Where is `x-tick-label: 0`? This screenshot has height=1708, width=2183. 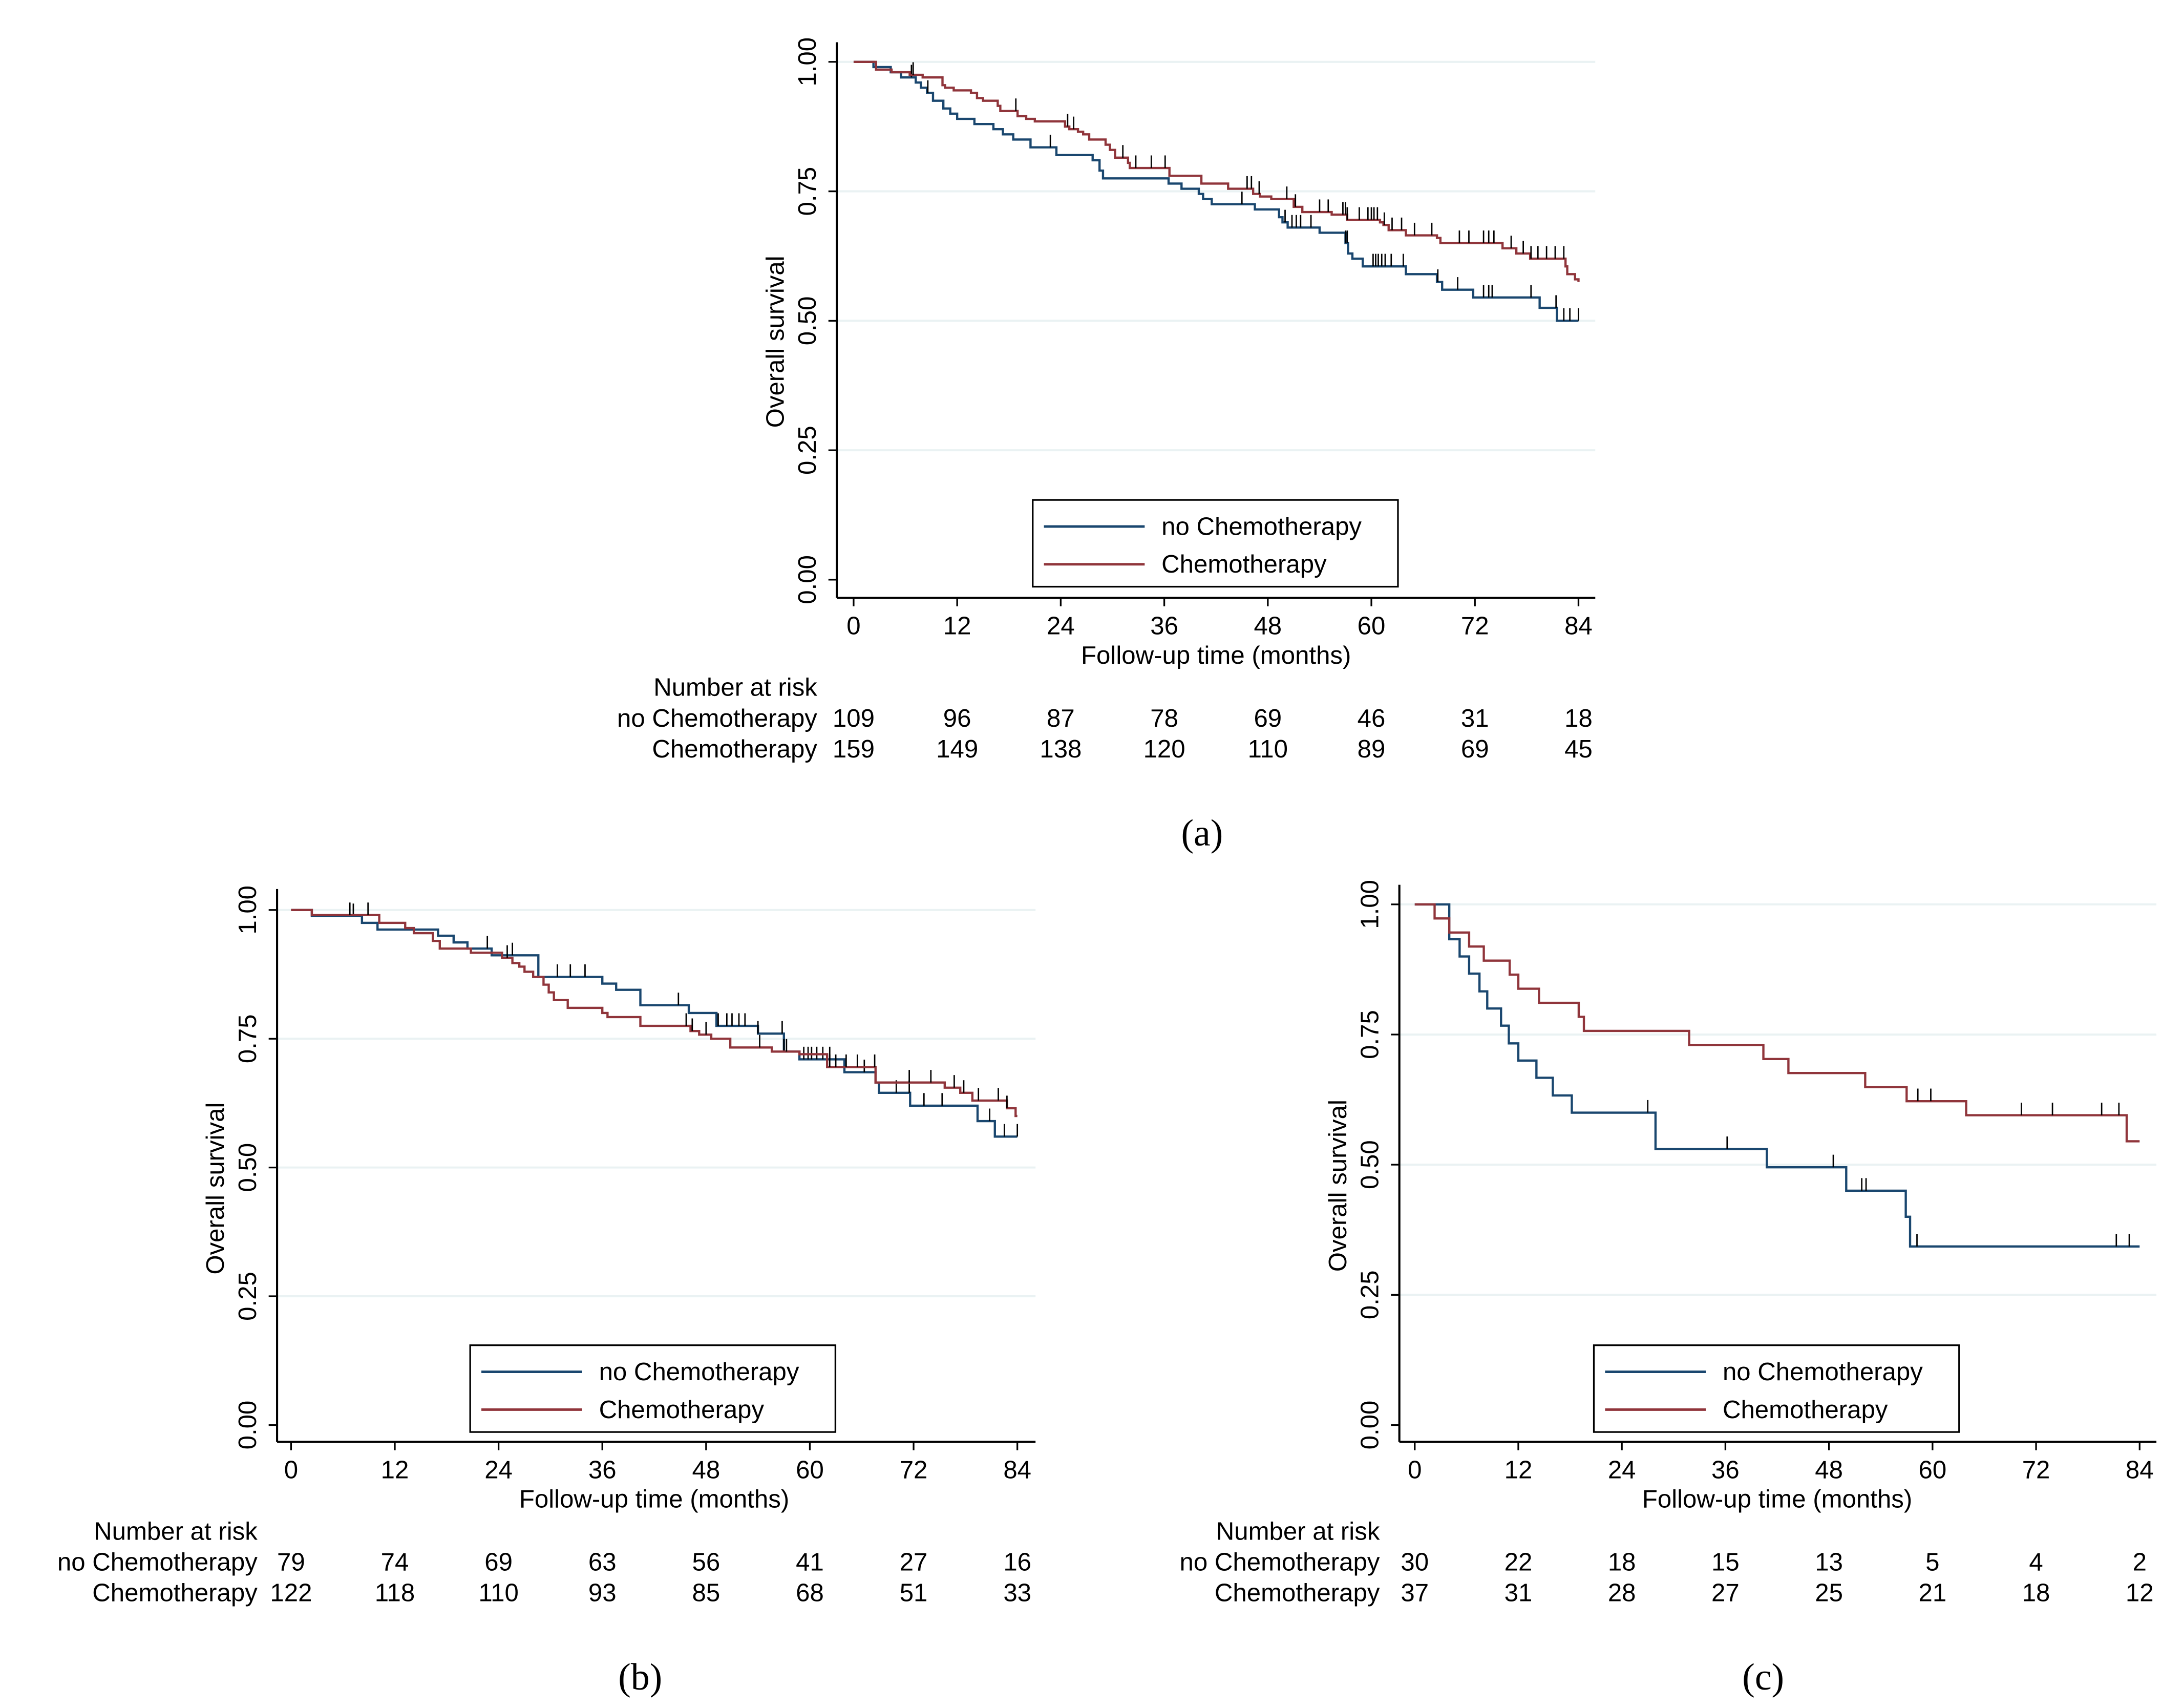
x-tick-label: 0 is located at coordinates (291, 1470).